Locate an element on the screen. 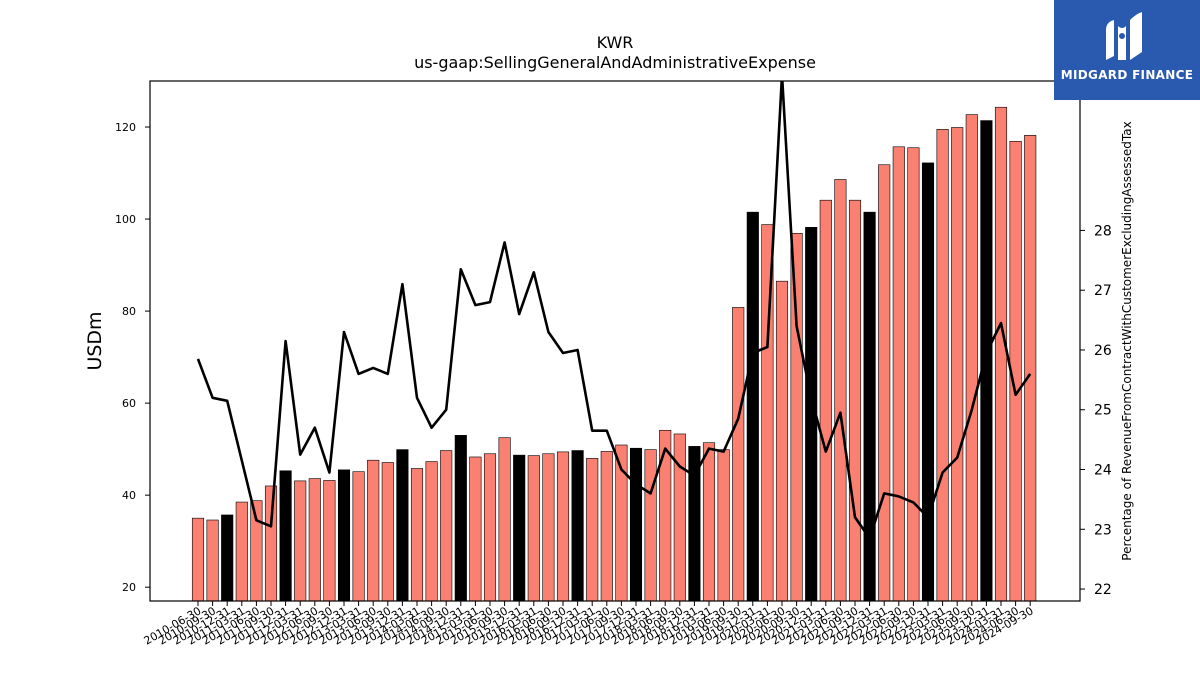 Image resolution: width=1200 pixels, height=675 pixels. y-axis-label: USDm is located at coordinates (95, 340).